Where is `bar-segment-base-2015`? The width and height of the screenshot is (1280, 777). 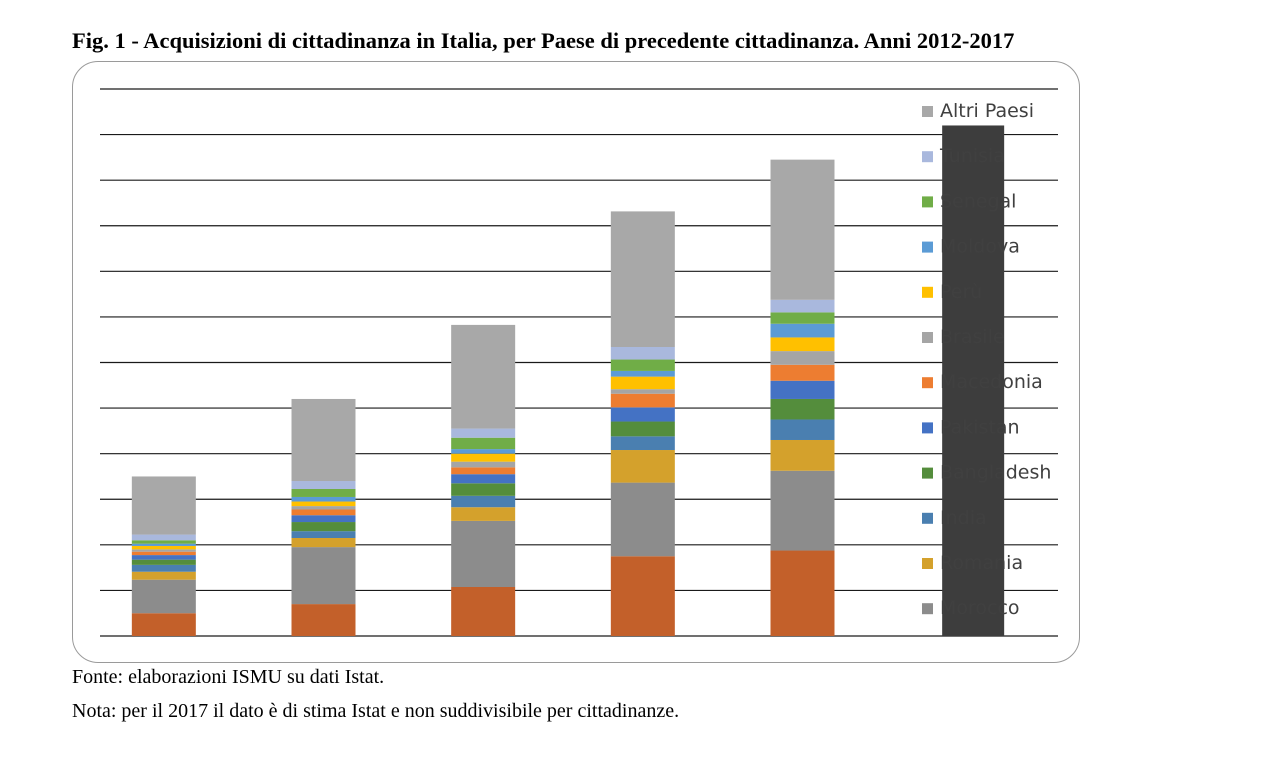 bar-segment-base-2015 is located at coordinates (642, 596).